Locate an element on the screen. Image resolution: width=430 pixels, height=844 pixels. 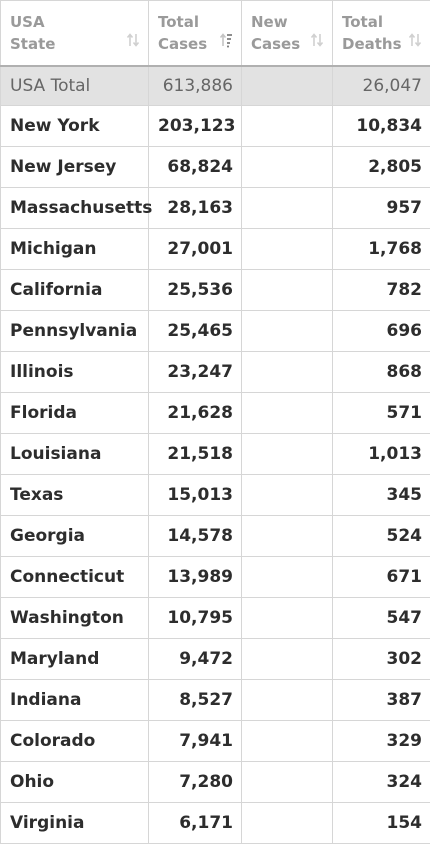
total-cases-cell: 25,465 is located at coordinates (195, 331).